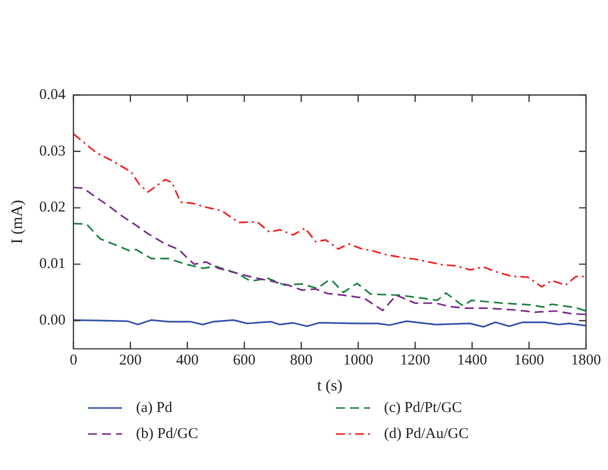 This screenshot has width=608, height=470. I want to click on x-axis-title: t (s), so click(329, 386).